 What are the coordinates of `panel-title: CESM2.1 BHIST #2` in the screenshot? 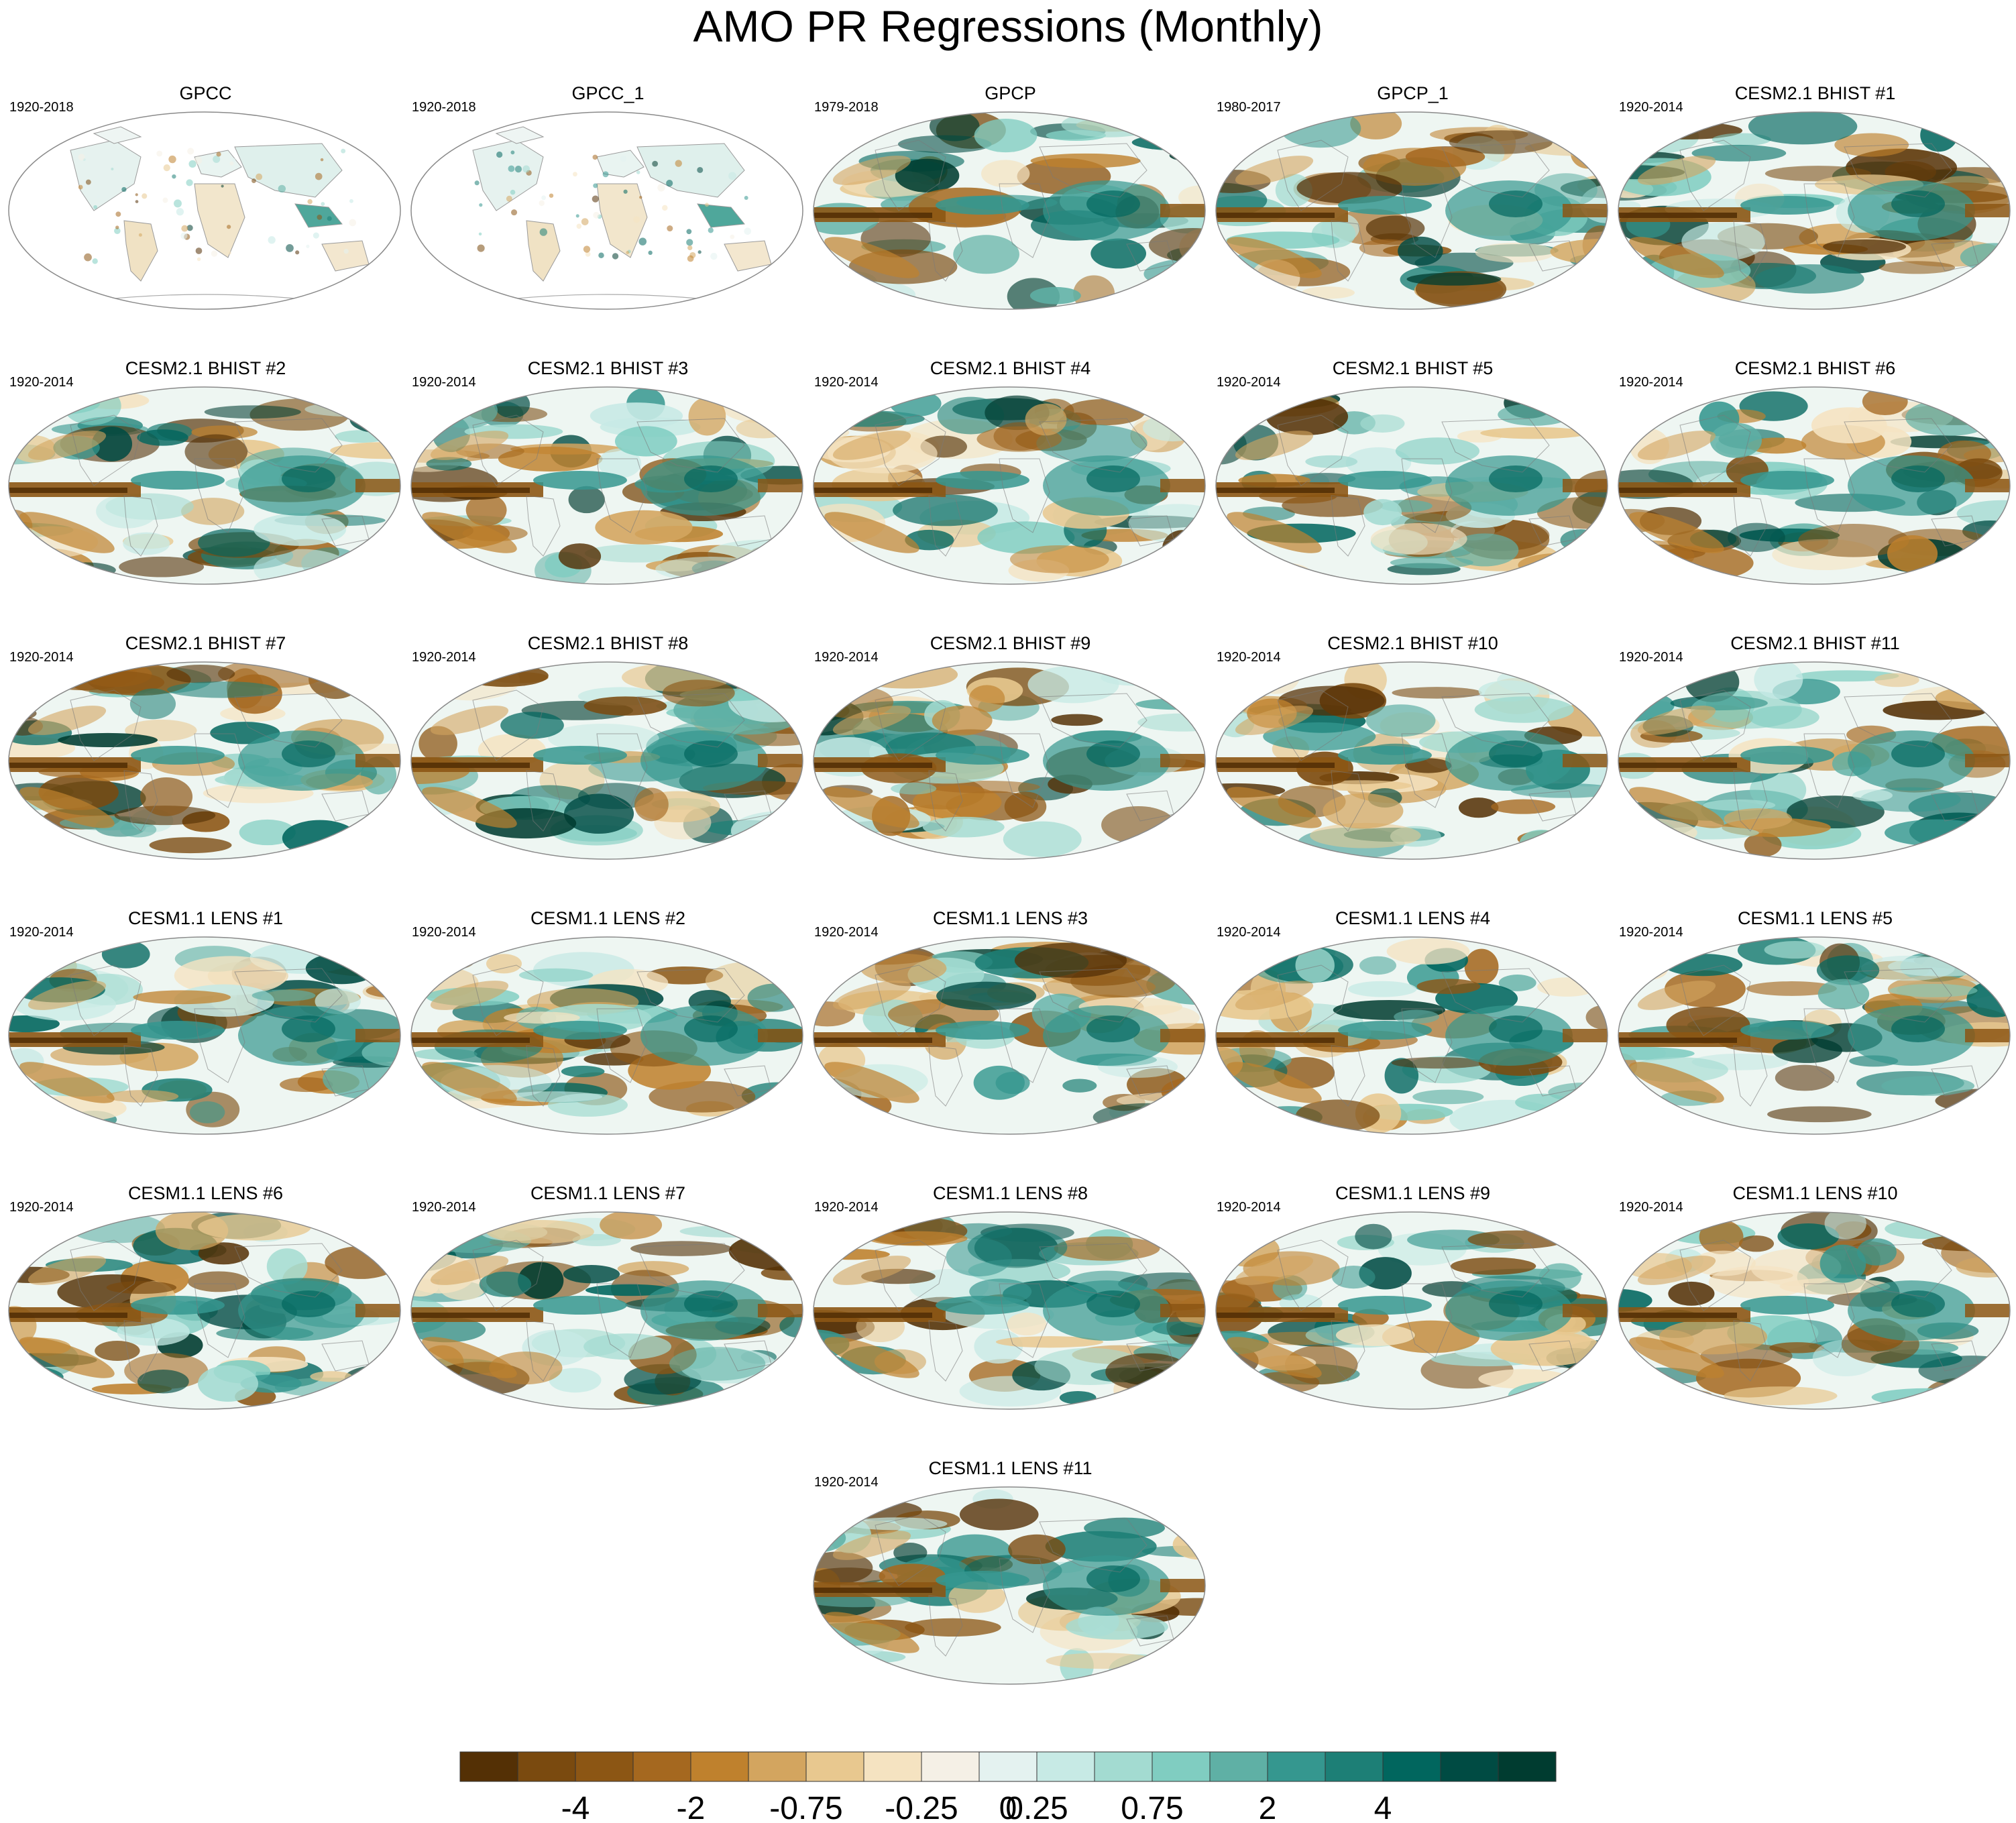 It's located at (205, 368).